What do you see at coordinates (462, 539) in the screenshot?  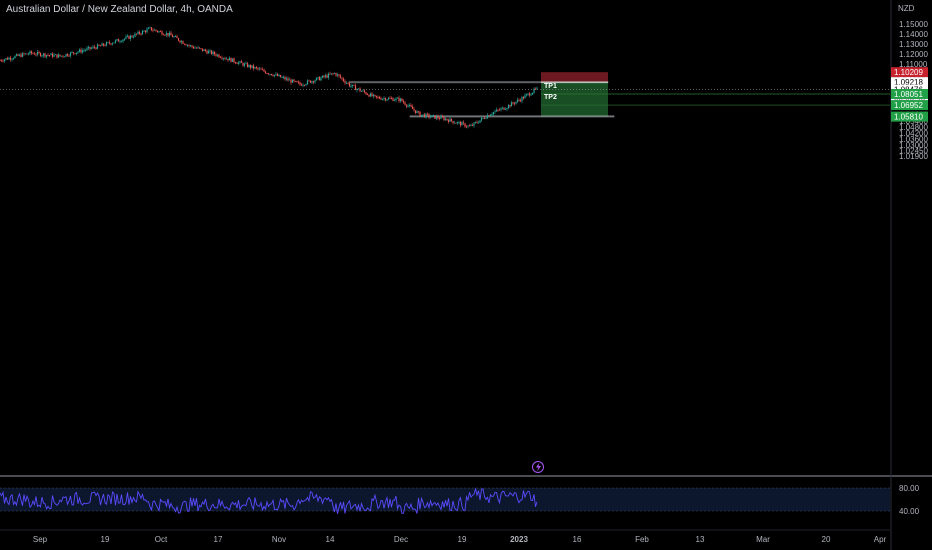 I see `time-tick-label: 19` at bounding box center [462, 539].